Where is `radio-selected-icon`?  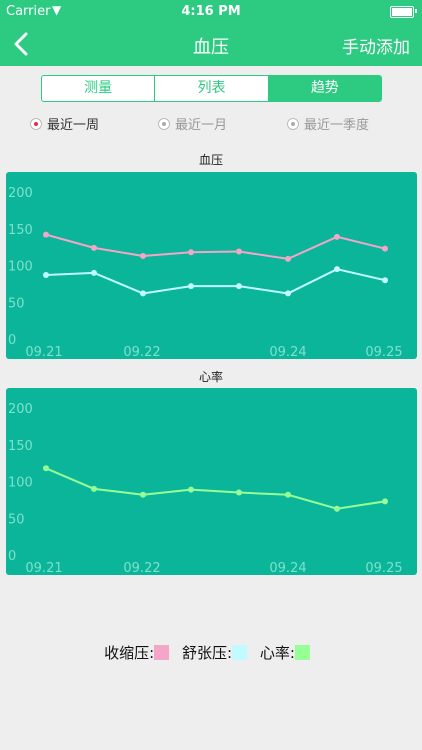 radio-selected-icon is located at coordinates (36, 123).